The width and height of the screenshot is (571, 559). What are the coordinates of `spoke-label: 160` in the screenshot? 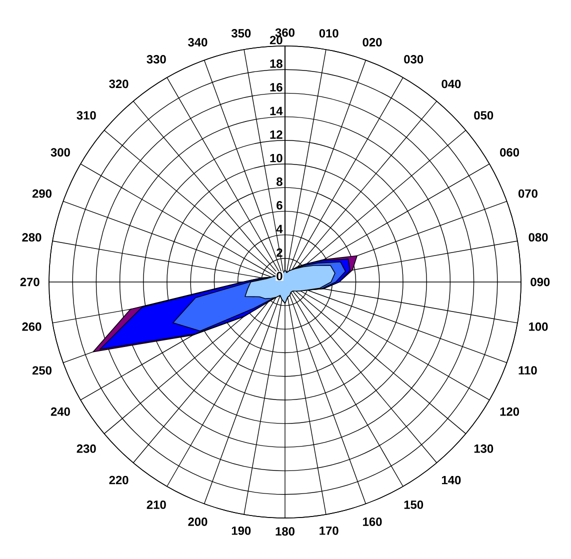 It's located at (372, 522).